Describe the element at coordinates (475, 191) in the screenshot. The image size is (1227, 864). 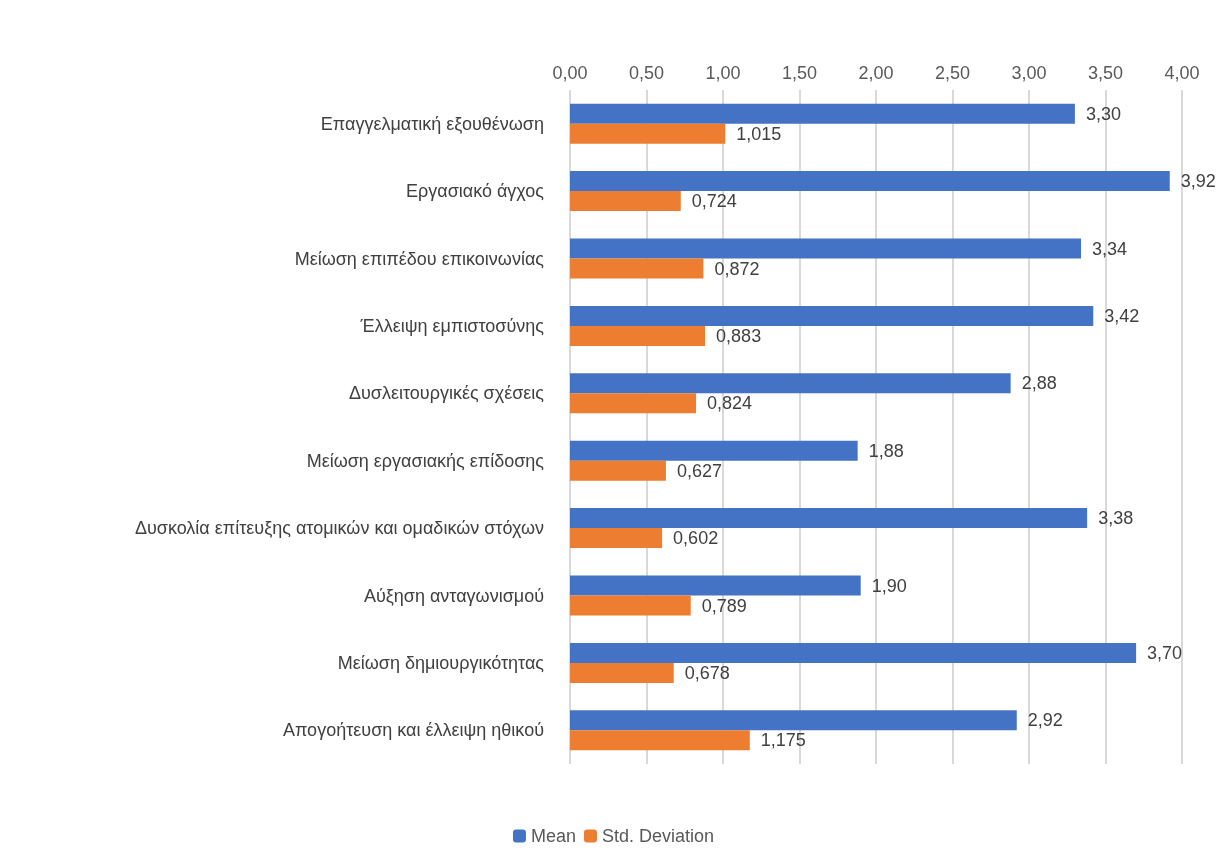
I see `y-tick-label: Εργασιακό άγχος` at that location.